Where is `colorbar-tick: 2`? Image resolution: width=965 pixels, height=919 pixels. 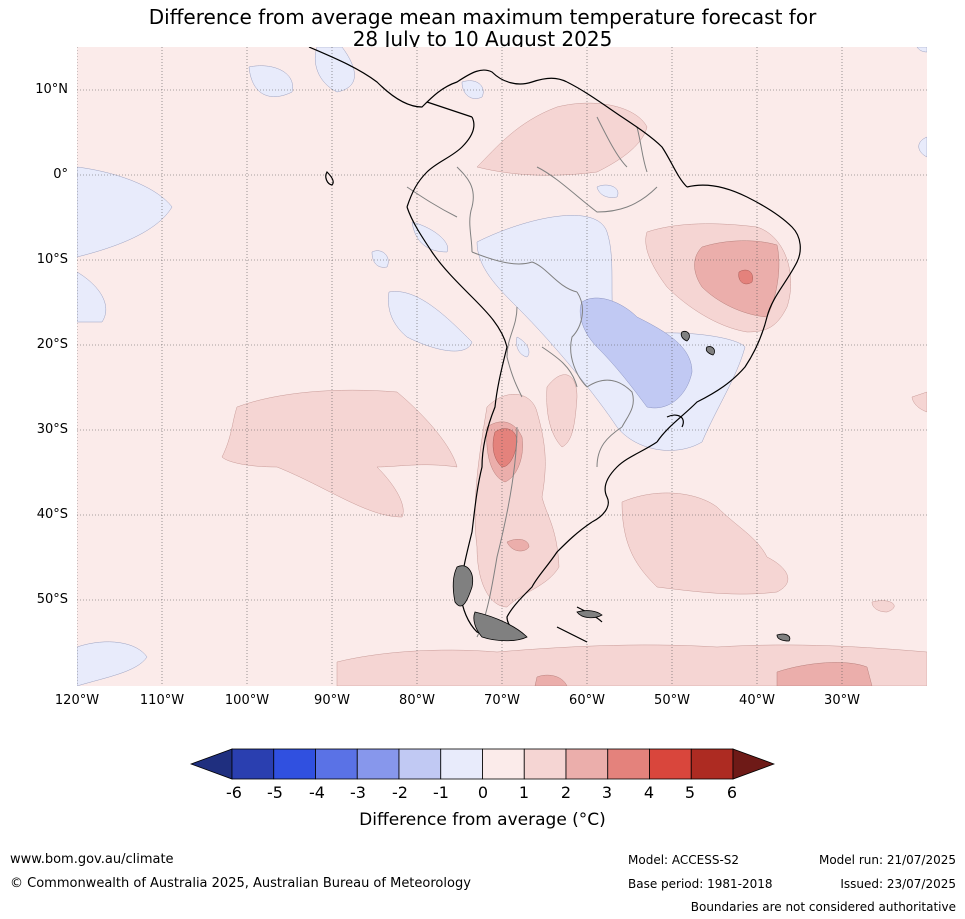 colorbar-tick: 2 is located at coordinates (566, 792).